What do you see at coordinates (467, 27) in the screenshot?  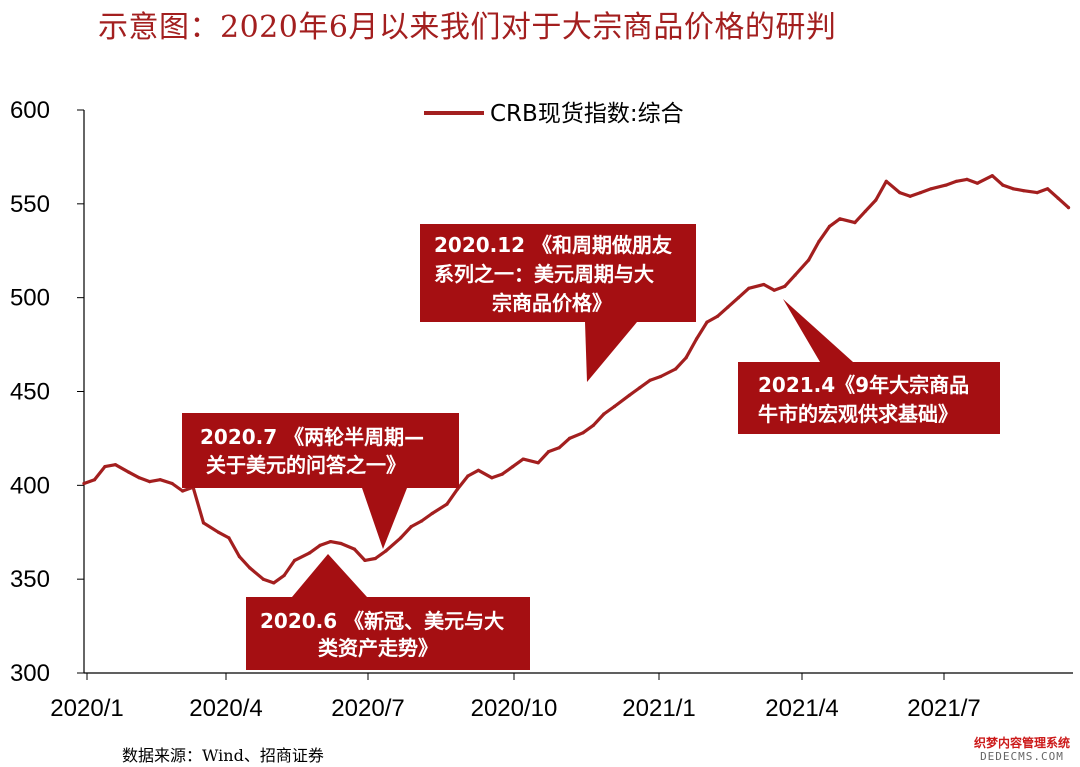 I see `page-title: 示意图：2020年6月以来我们对于大宗商品价格的研判` at bounding box center [467, 27].